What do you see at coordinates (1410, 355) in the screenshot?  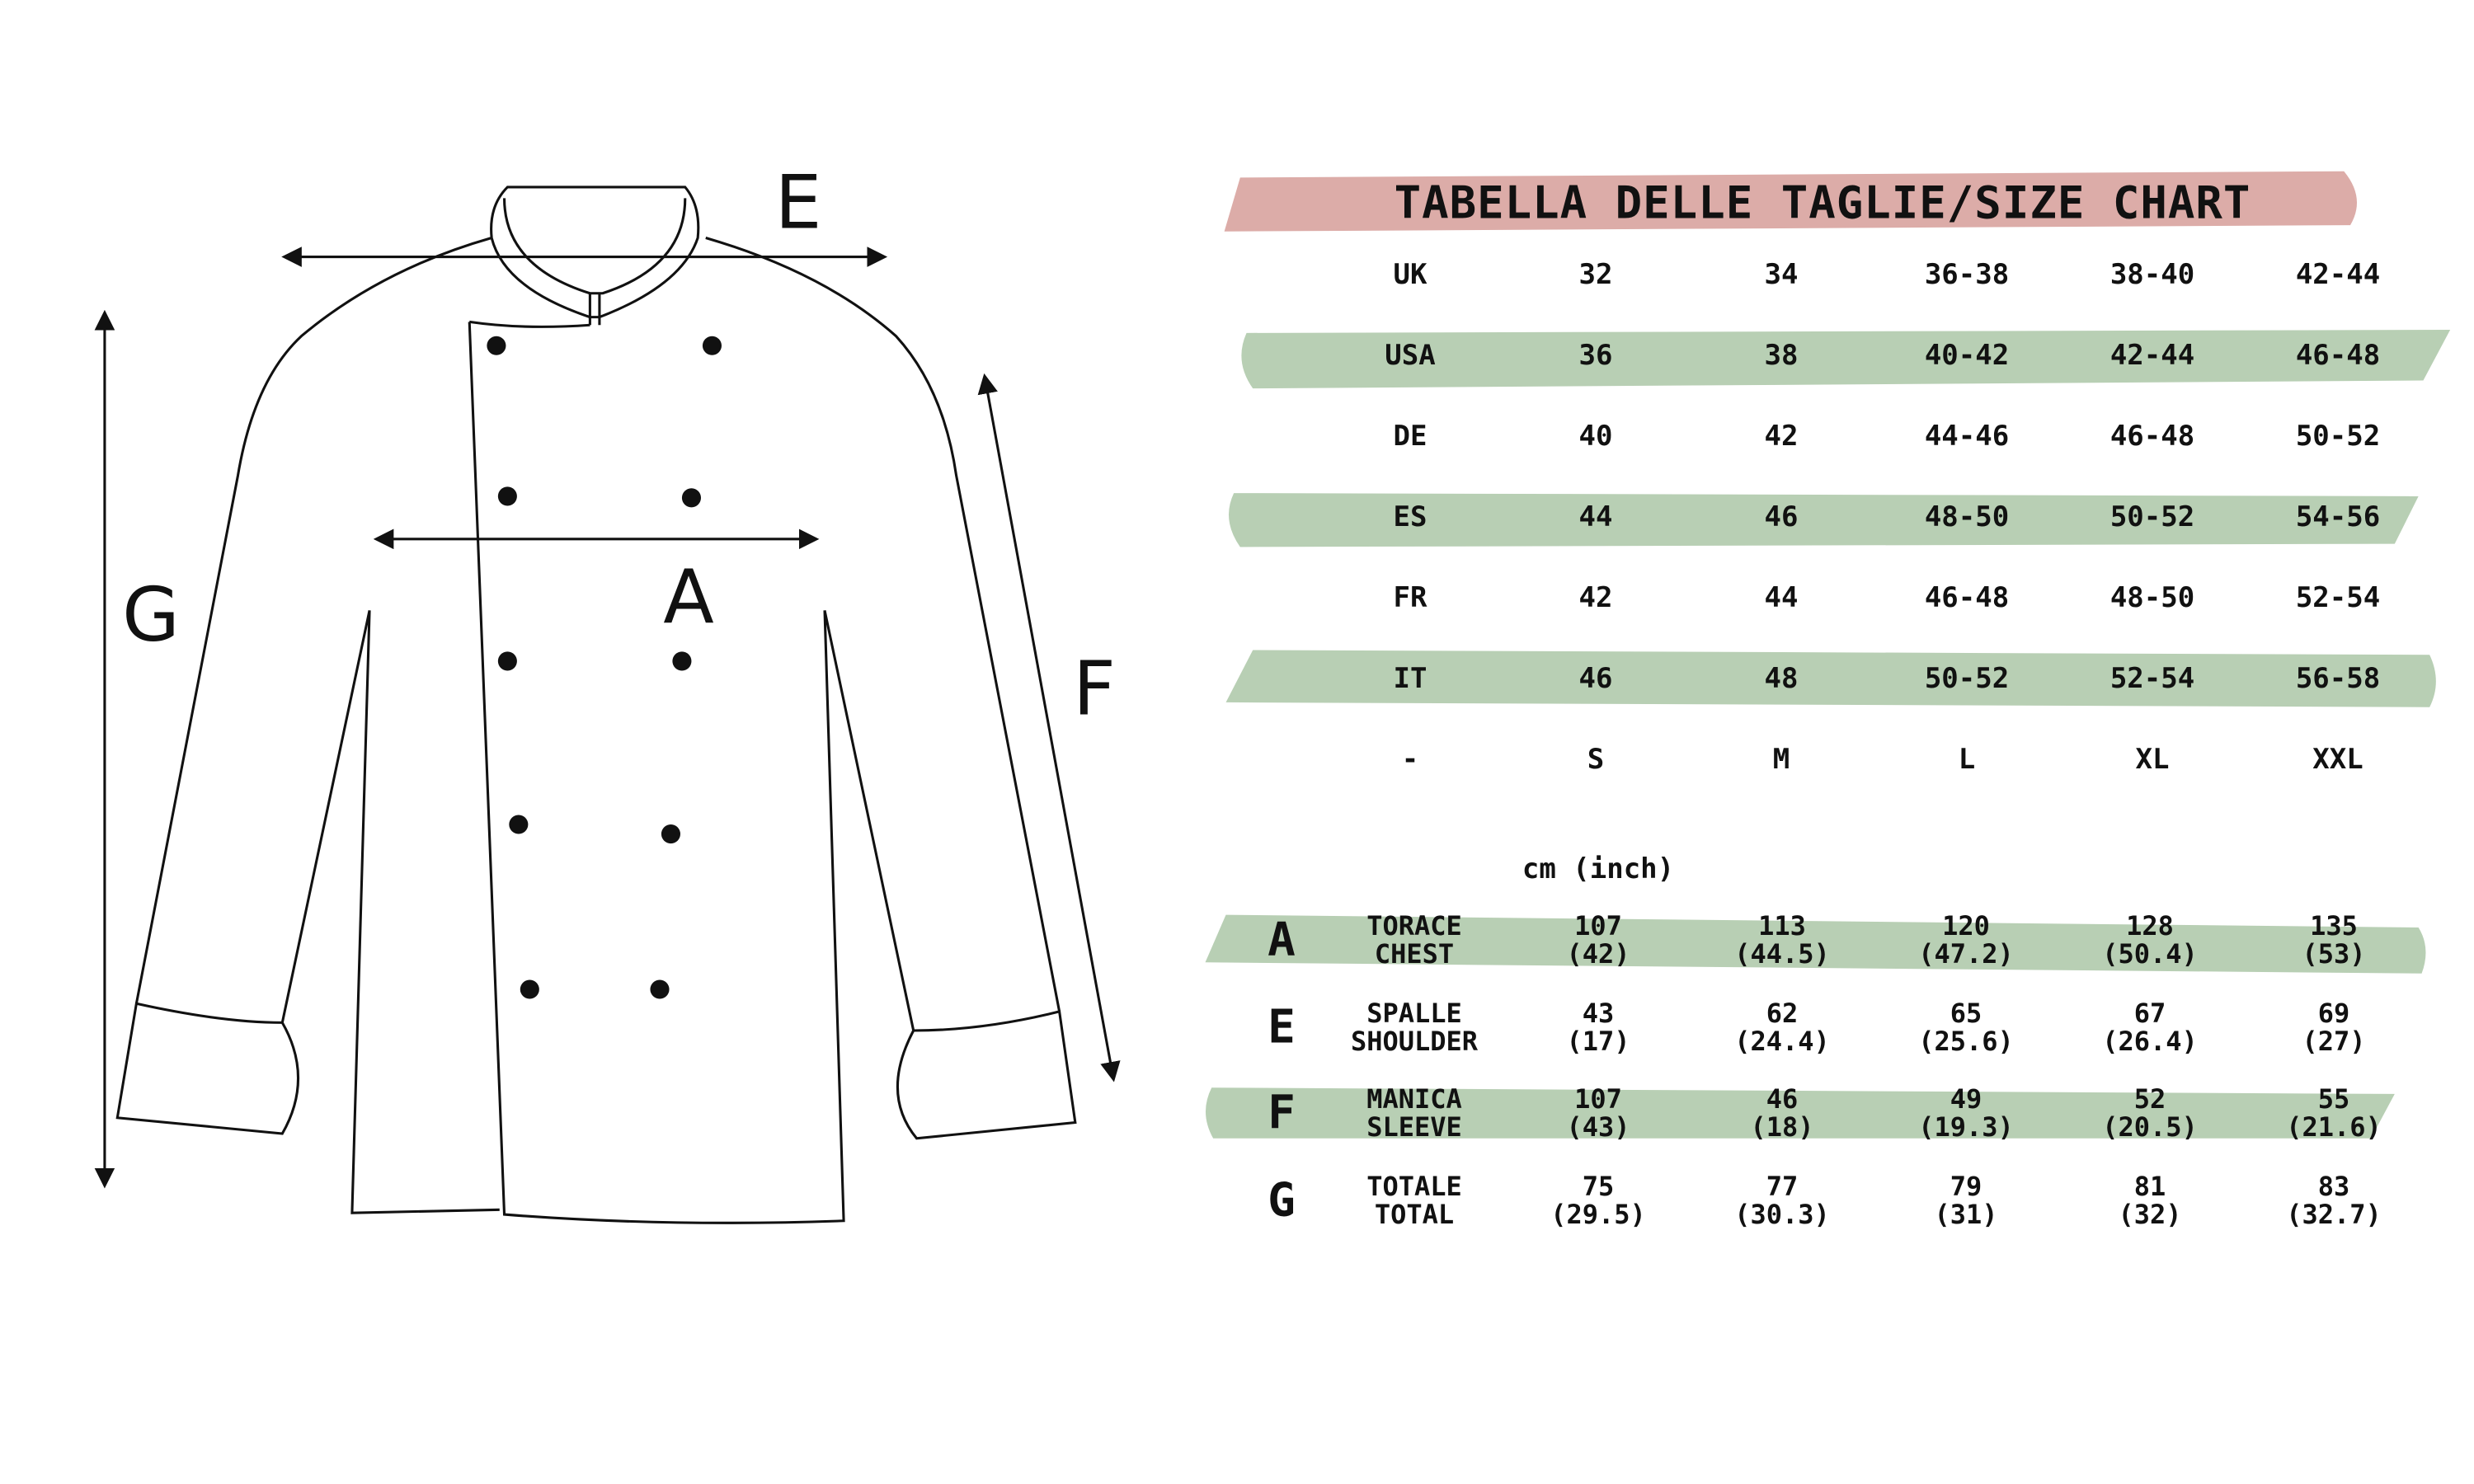 I see `row-label: USA` at bounding box center [1410, 355].